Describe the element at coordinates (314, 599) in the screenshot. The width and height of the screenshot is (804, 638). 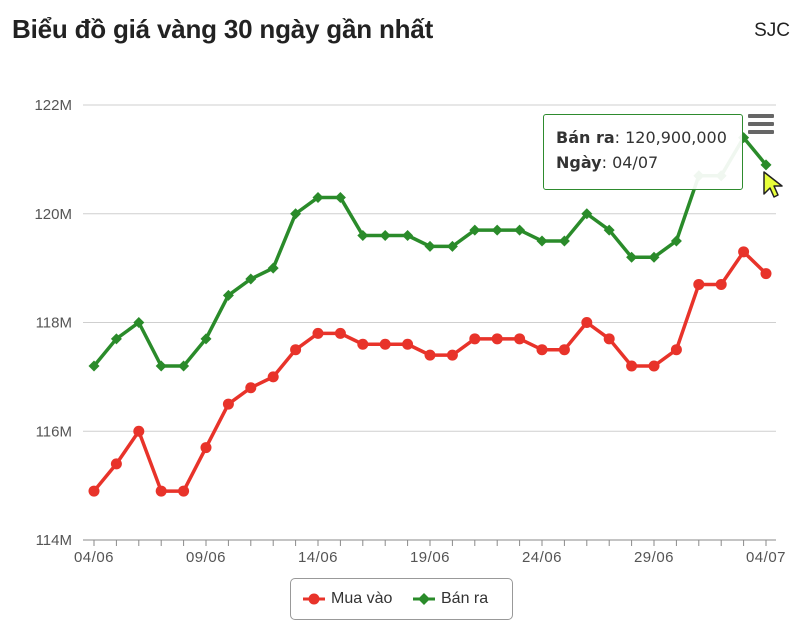
I see `legend-circle-marker-icon` at that location.